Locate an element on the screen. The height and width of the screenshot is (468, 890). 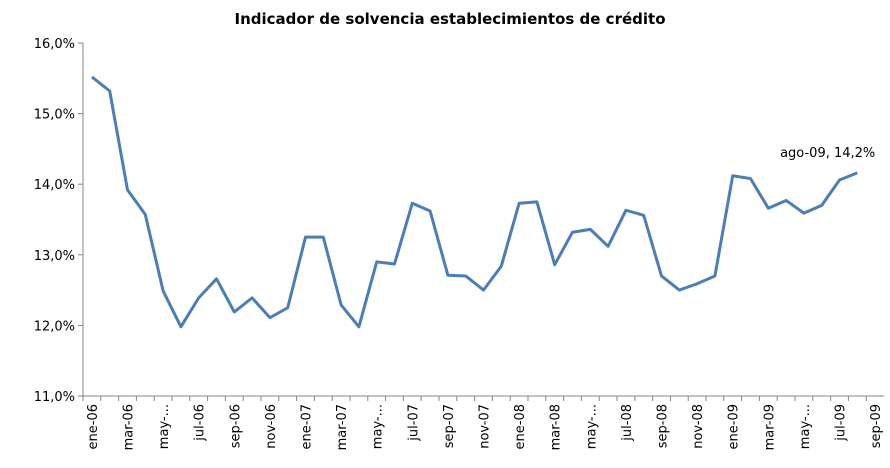
y-tick-label: 16,0% is located at coordinates (54, 44).